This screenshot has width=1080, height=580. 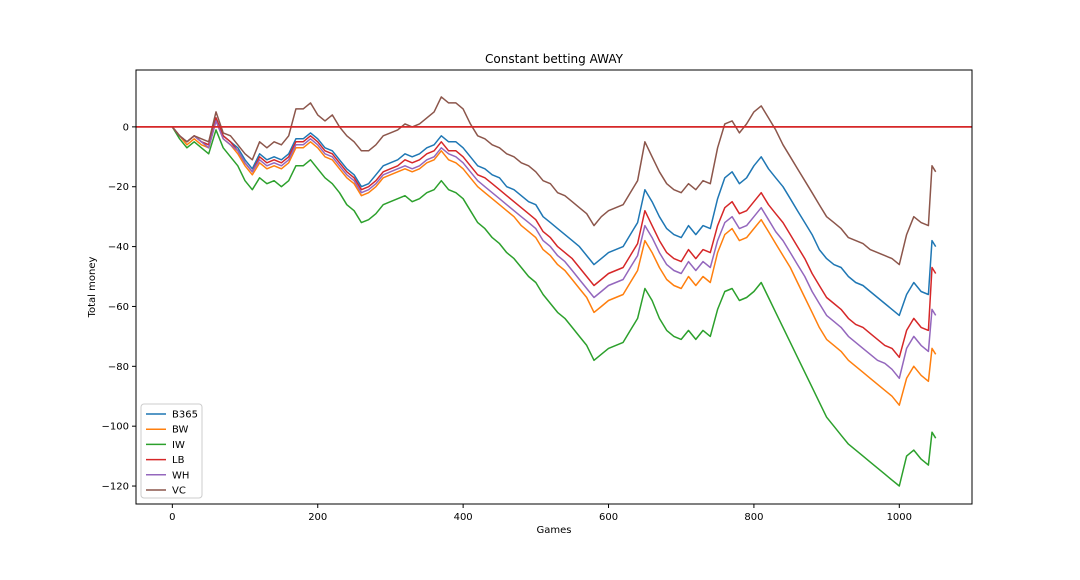 What do you see at coordinates (118, 247) in the screenshot?
I see `y-tick-label: −40` at bounding box center [118, 247].